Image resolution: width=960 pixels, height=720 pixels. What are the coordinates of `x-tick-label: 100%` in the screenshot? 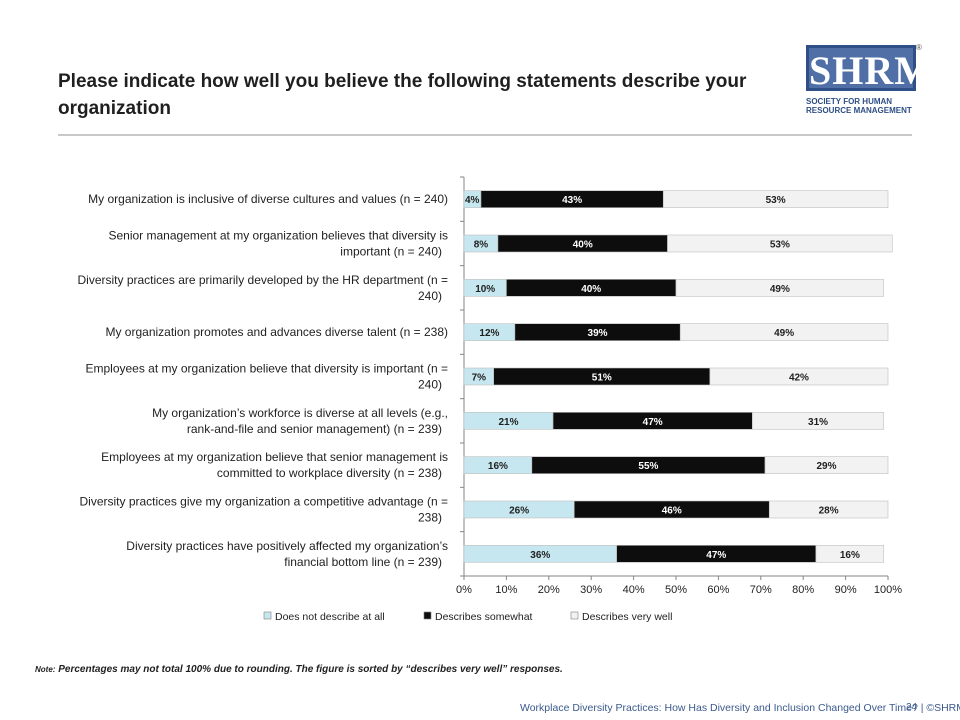 It's located at (888, 590).